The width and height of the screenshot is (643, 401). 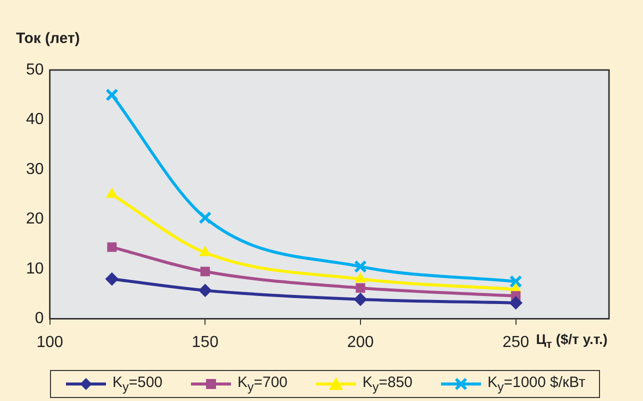 What do you see at coordinates (205, 342) in the screenshot?
I see `x-tick-label: 150` at bounding box center [205, 342].